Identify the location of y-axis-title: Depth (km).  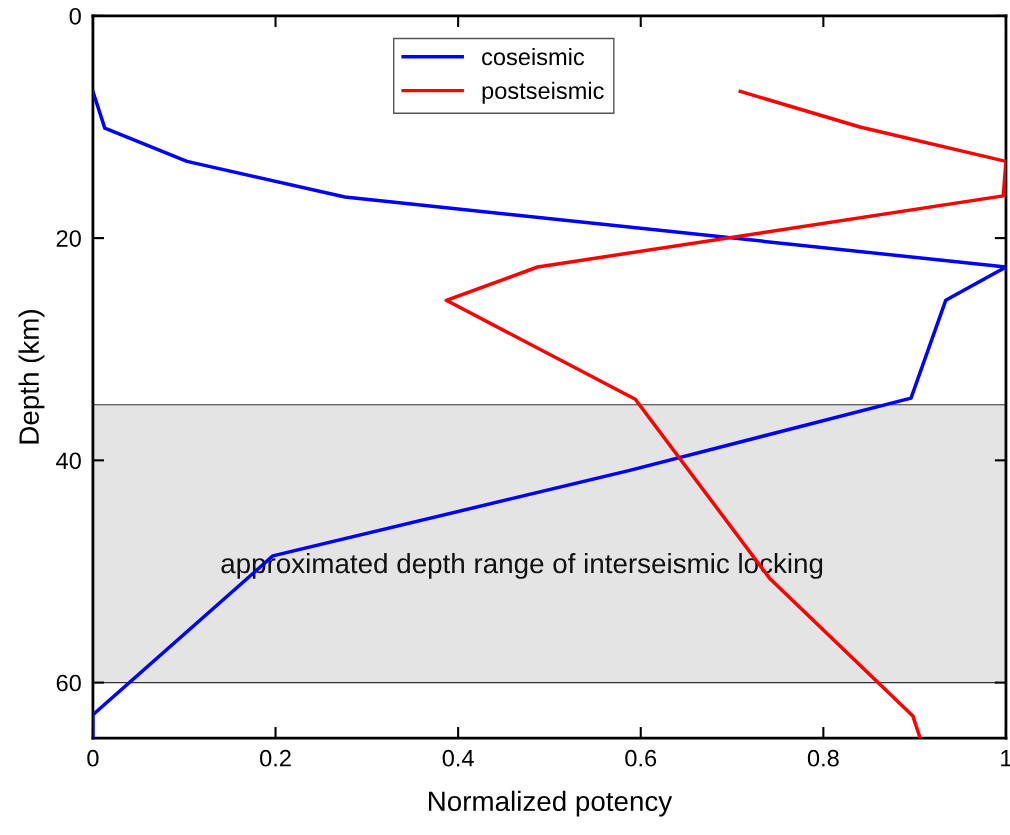
(31, 377).